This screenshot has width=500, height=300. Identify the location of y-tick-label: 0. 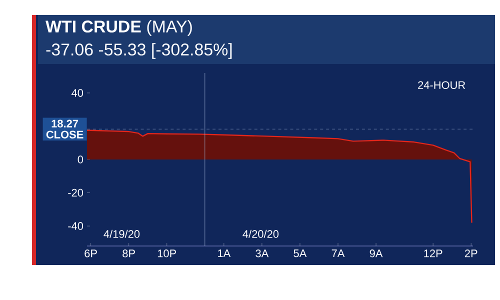
(81, 160).